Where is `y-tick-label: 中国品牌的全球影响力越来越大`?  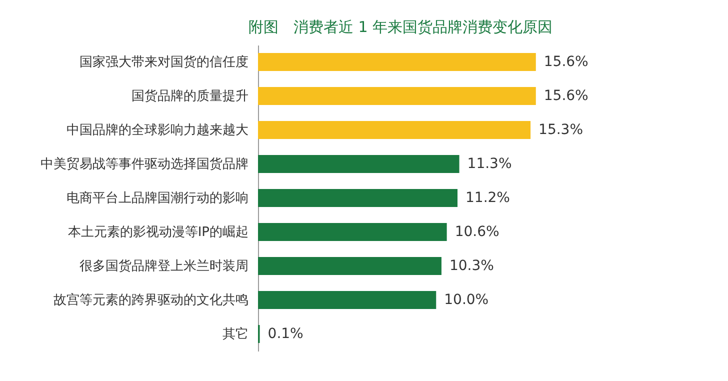
y-tick-label: 中国品牌的全球影响力越来越大 is located at coordinates (157, 130).